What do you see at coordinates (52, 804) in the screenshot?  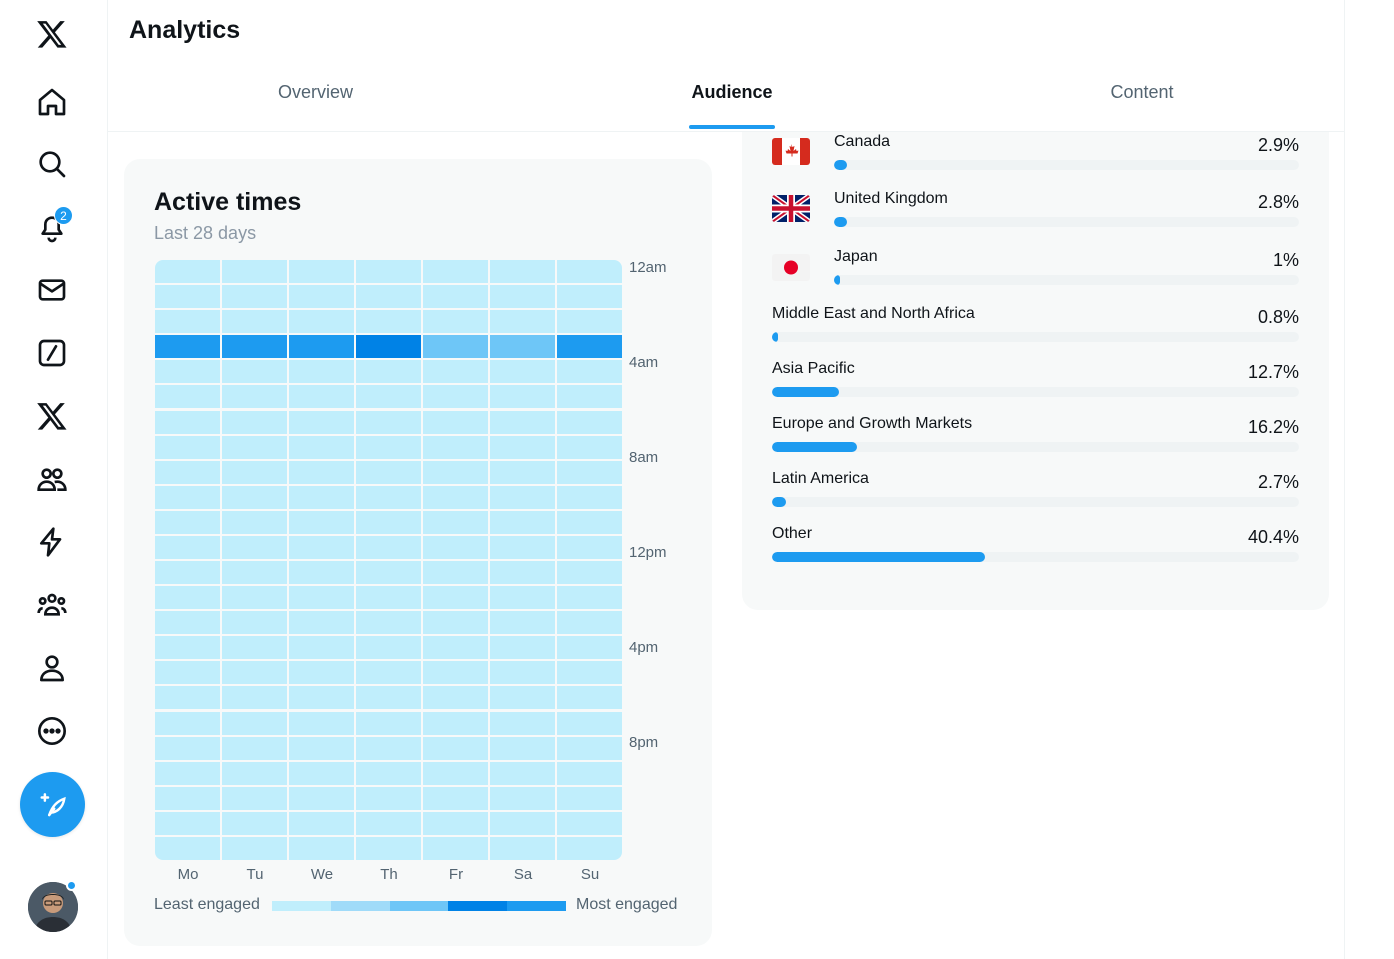 I see `compose-post-button` at bounding box center [52, 804].